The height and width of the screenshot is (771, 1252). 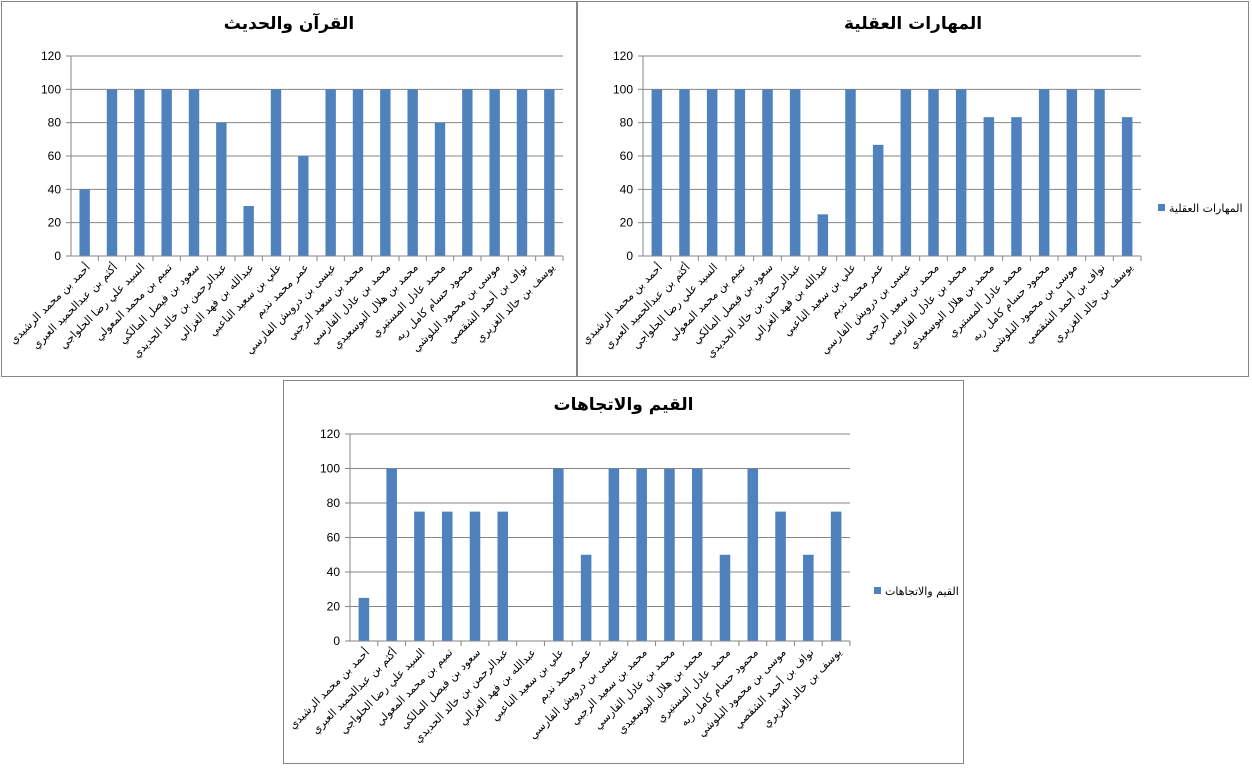 I want to click on legend-label: المهارات العقلية, so click(x=1206, y=208).